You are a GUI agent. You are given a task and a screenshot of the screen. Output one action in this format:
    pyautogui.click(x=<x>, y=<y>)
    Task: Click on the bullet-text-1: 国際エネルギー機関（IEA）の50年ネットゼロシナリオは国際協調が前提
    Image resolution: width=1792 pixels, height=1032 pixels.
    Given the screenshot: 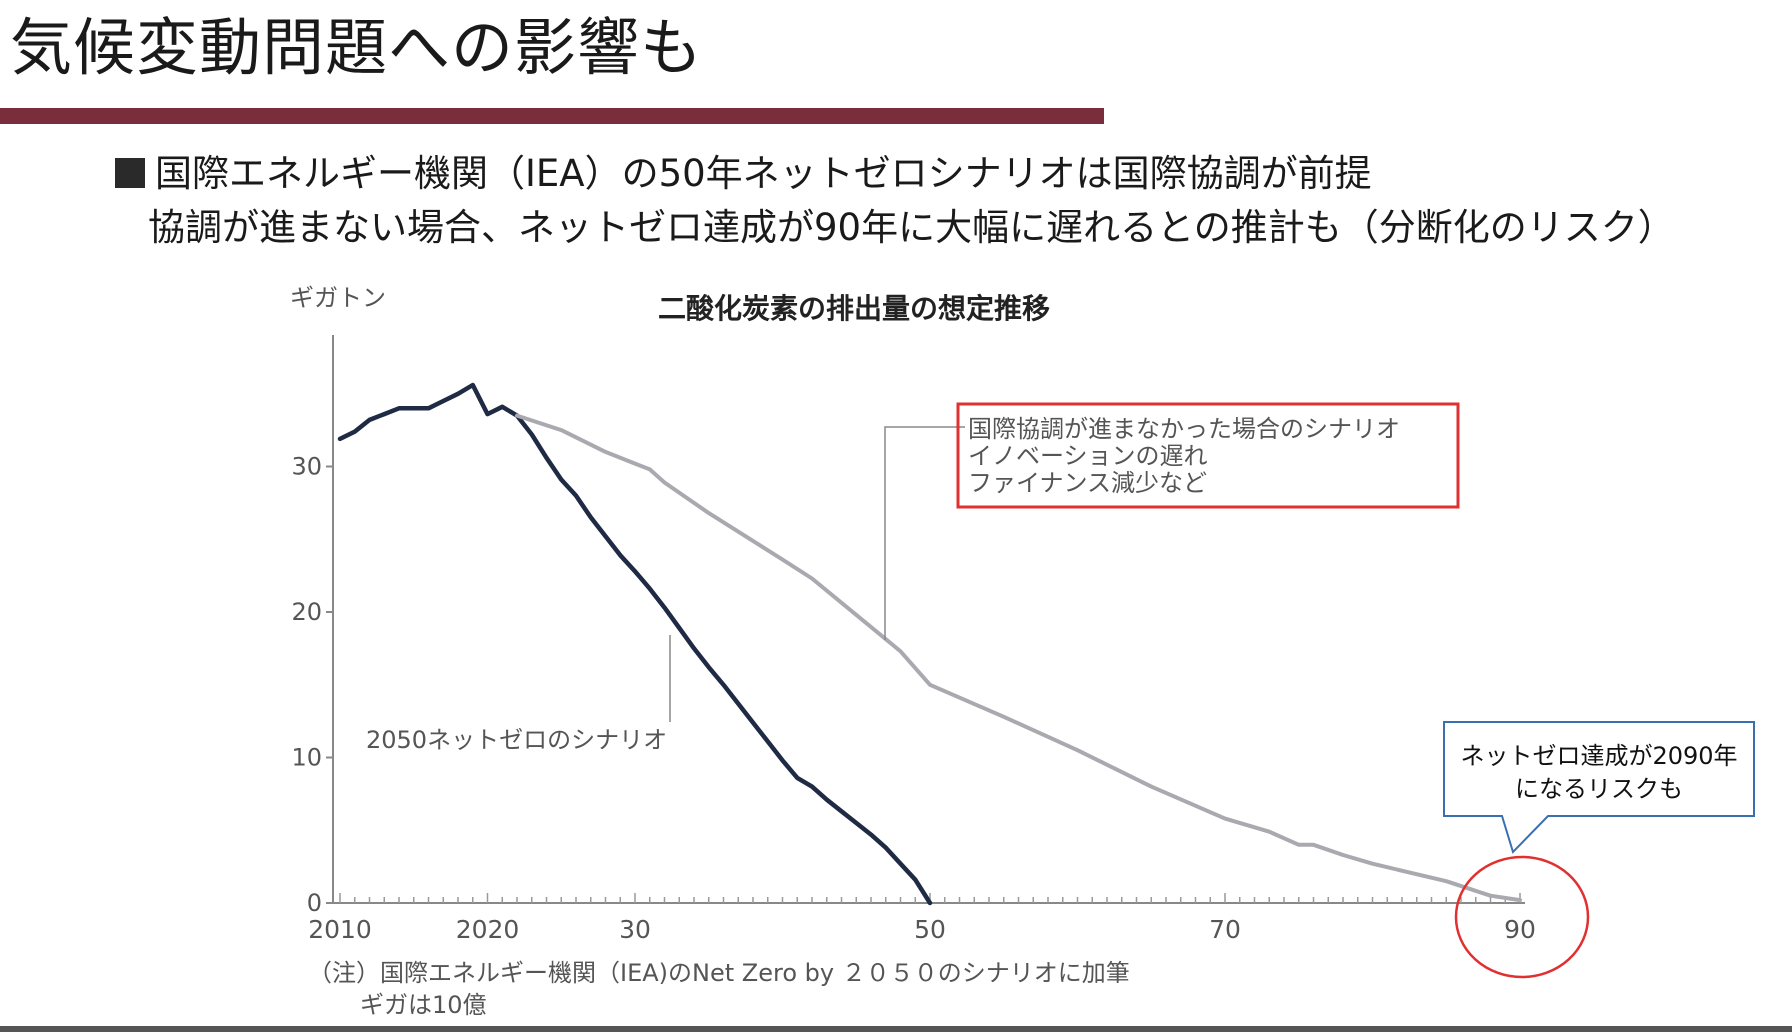 What is the action you would take?
    pyautogui.click(x=763, y=173)
    